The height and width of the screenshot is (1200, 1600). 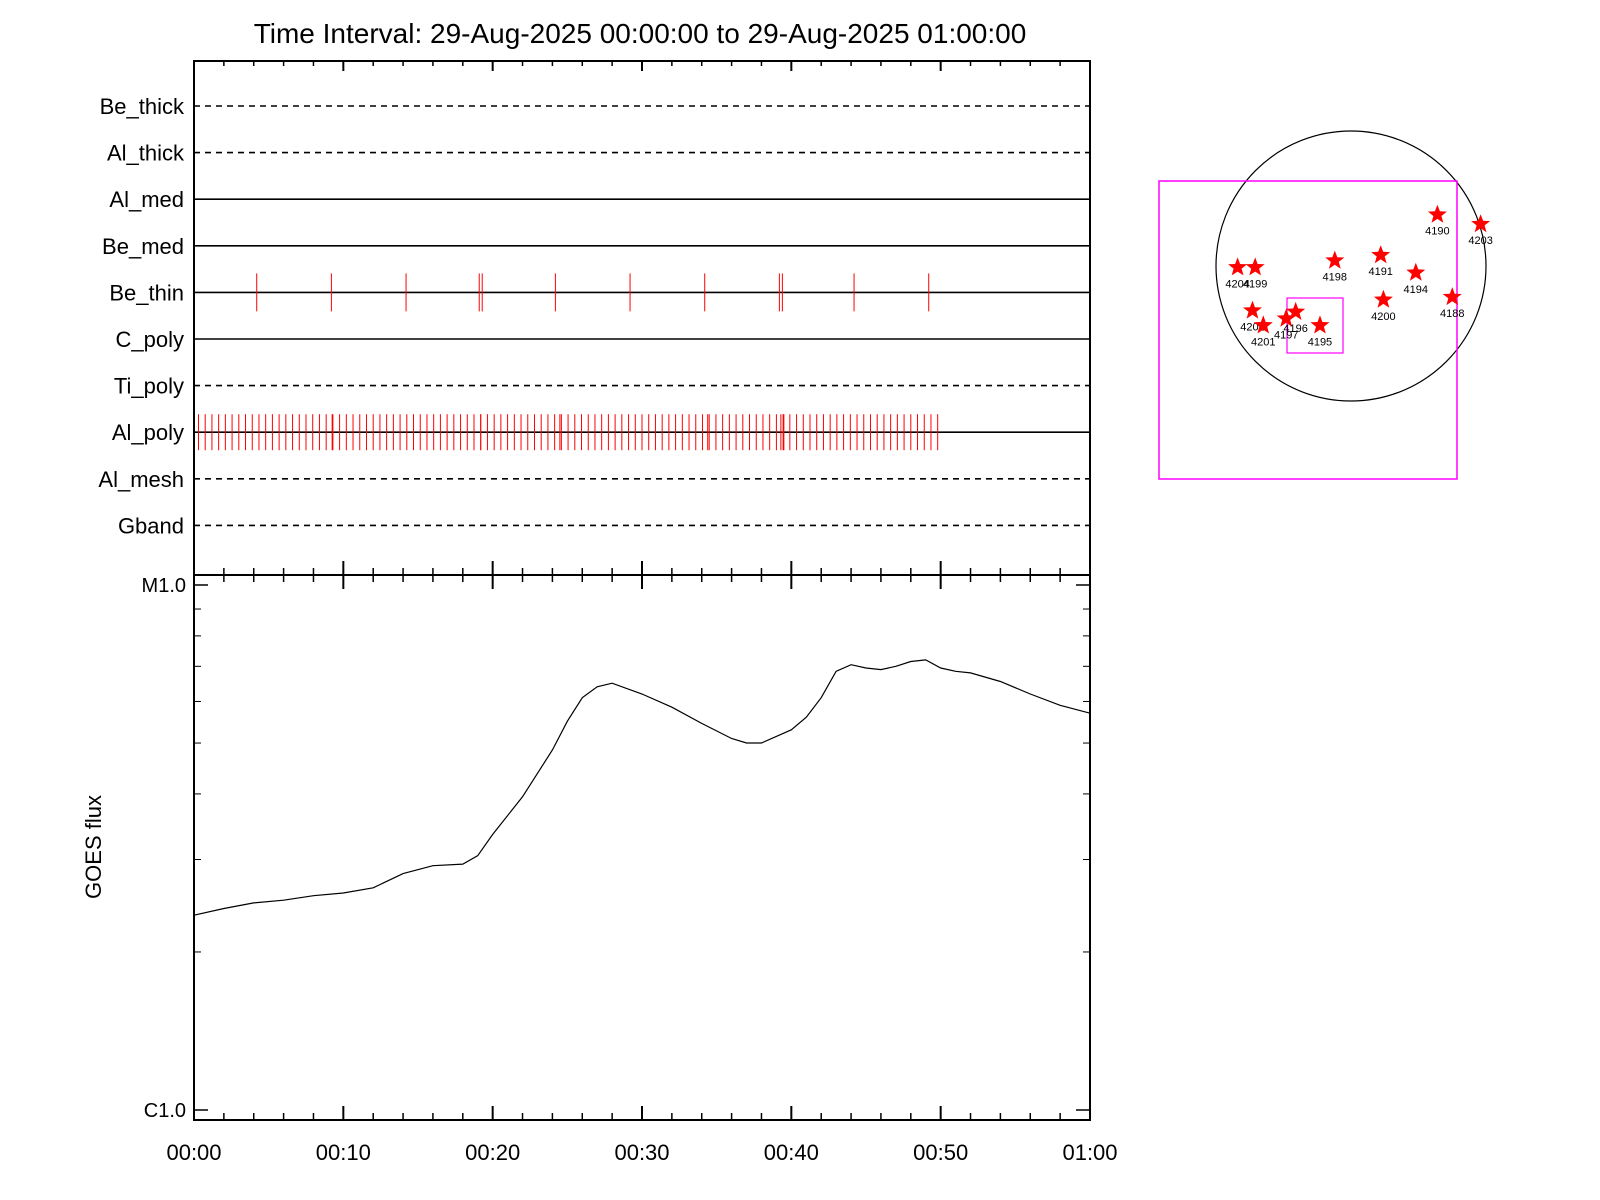 I want to click on region-label-4200: 4200, so click(x=1383, y=317).